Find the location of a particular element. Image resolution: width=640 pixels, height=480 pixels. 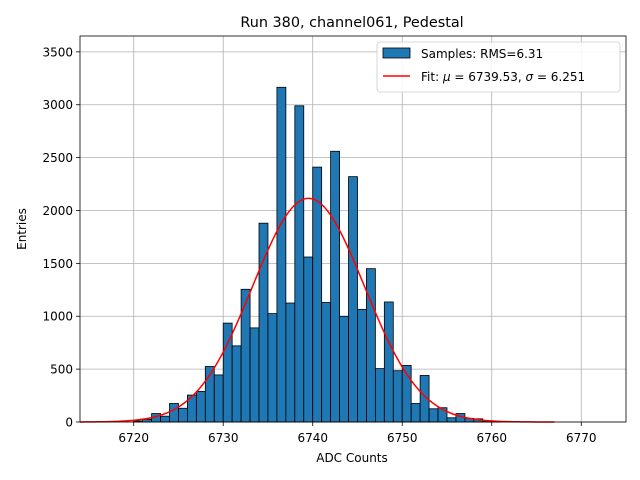

y-tick-label: 2500 is located at coordinates (57, 158).